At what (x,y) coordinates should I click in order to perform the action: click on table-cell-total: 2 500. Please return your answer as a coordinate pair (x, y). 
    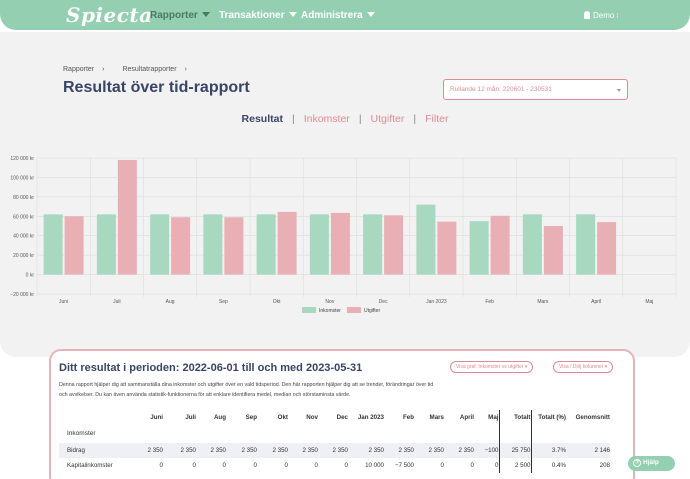
    Looking at the image, I should click on (514, 465).